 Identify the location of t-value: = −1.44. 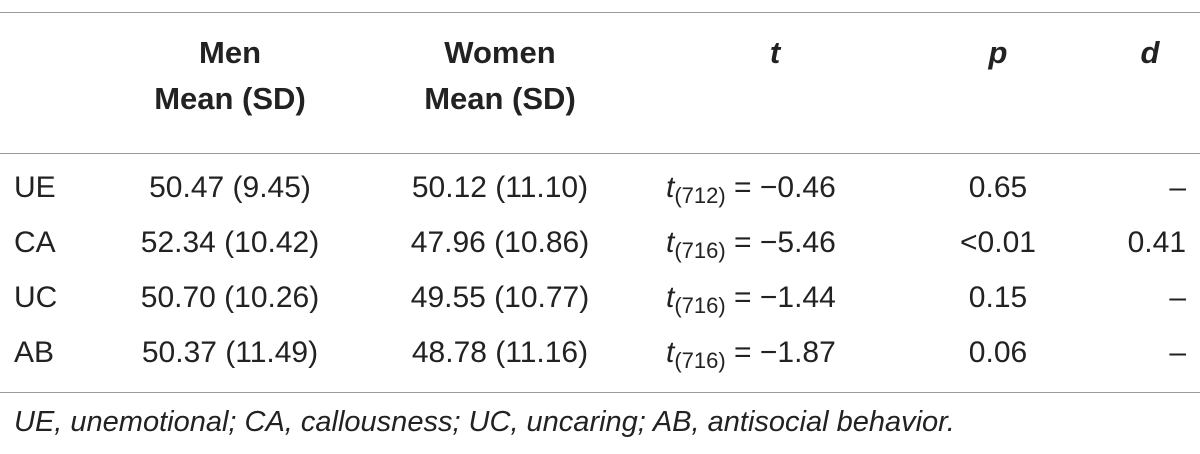
(780, 297).